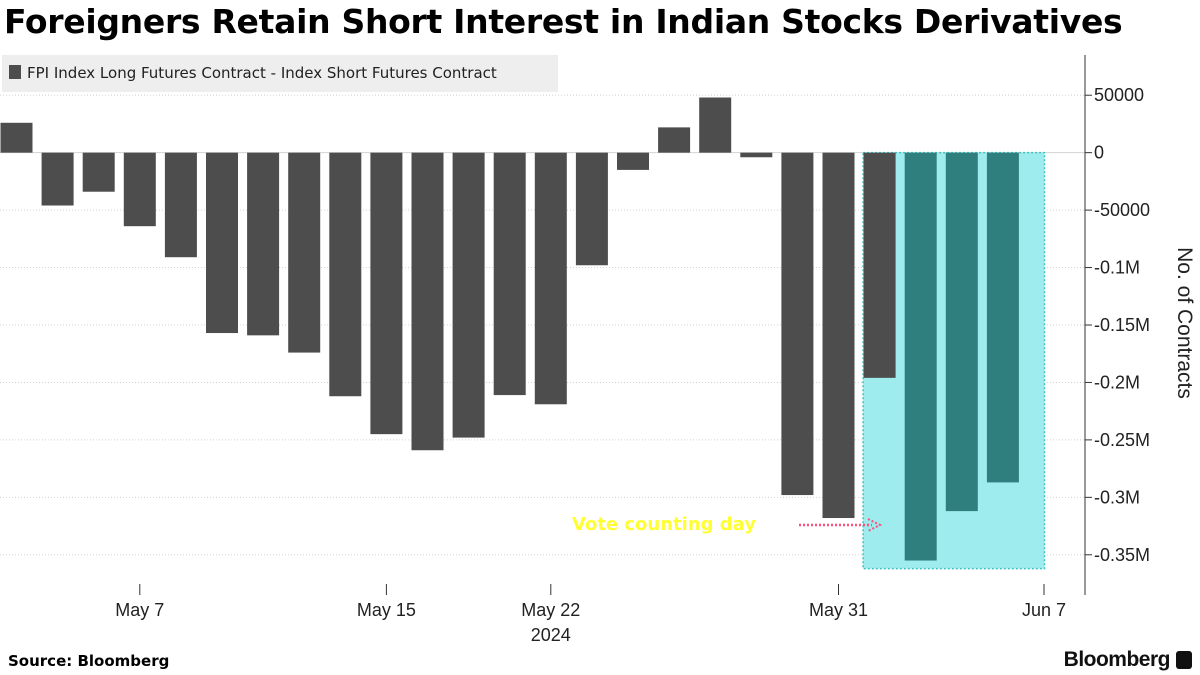 Image resolution: width=1200 pixels, height=675 pixels. I want to click on y-tick-label: 50000, so click(1119, 95).